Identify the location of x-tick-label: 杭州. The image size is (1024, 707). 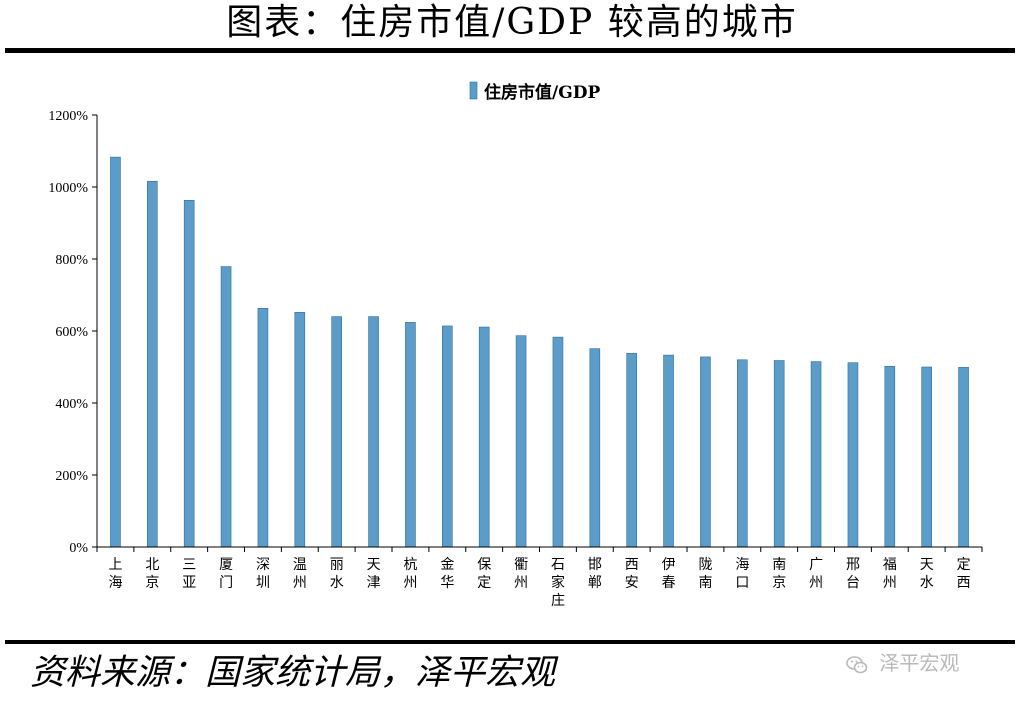
(410, 574).